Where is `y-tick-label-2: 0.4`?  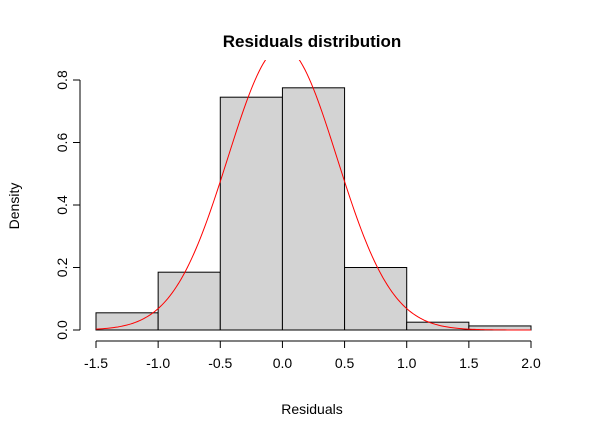 y-tick-label-2: 0.4 is located at coordinates (62, 205).